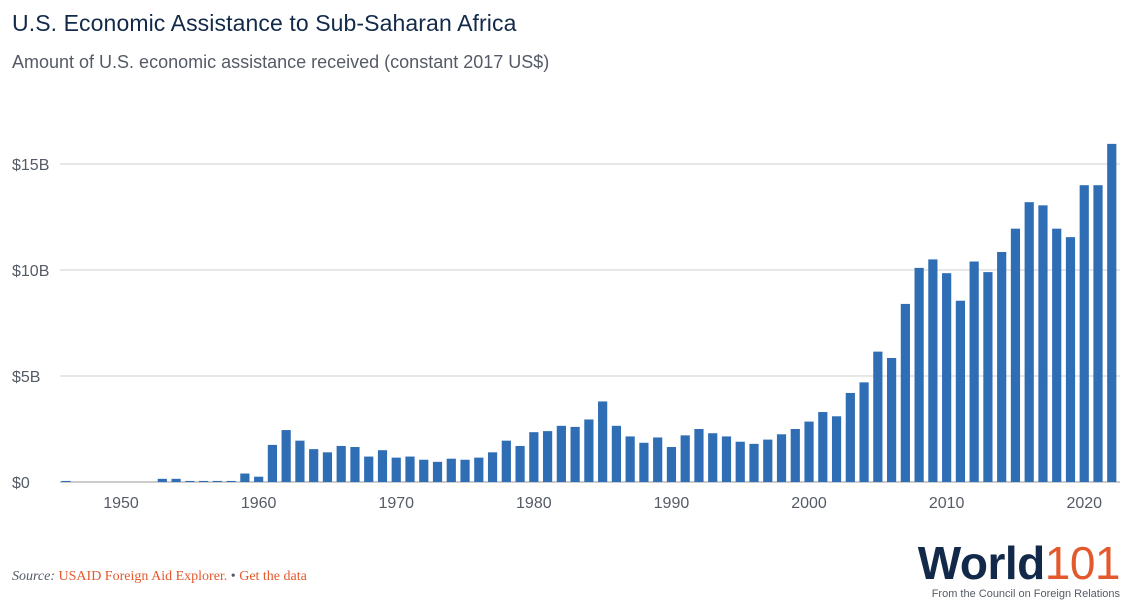 The image size is (1144, 616). What do you see at coordinates (143, 576) in the screenshot?
I see `source-link: USAID Foreign Aid Explorer.` at bounding box center [143, 576].